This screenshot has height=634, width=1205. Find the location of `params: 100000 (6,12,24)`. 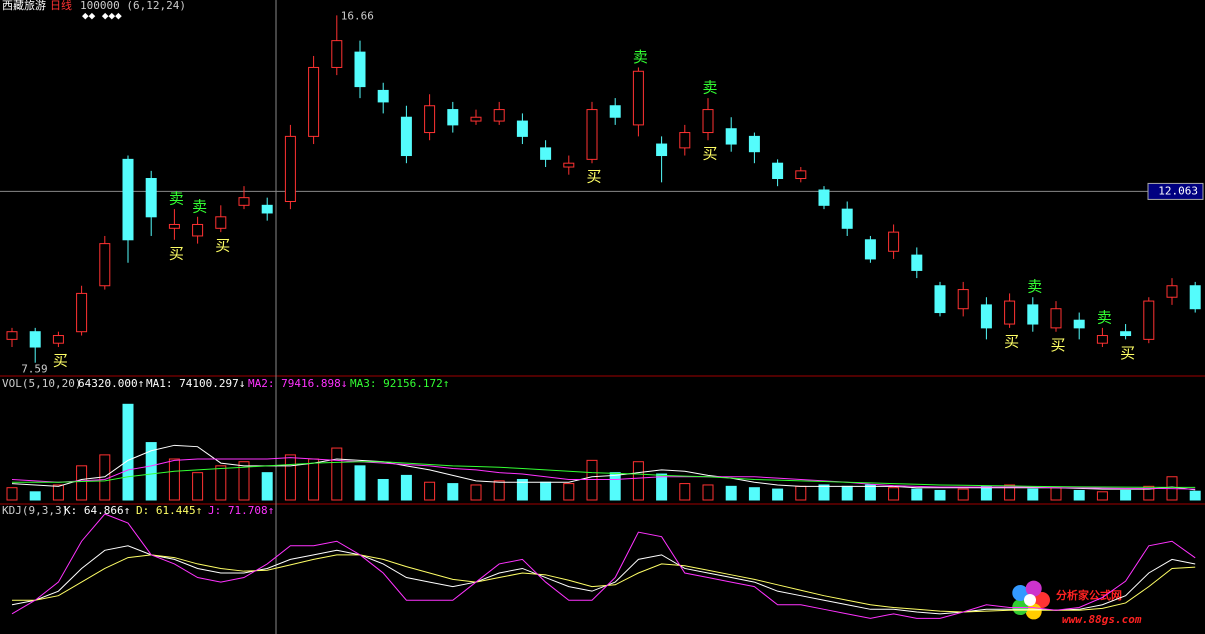

params: 100000 (6,12,24) is located at coordinates (133, 6).